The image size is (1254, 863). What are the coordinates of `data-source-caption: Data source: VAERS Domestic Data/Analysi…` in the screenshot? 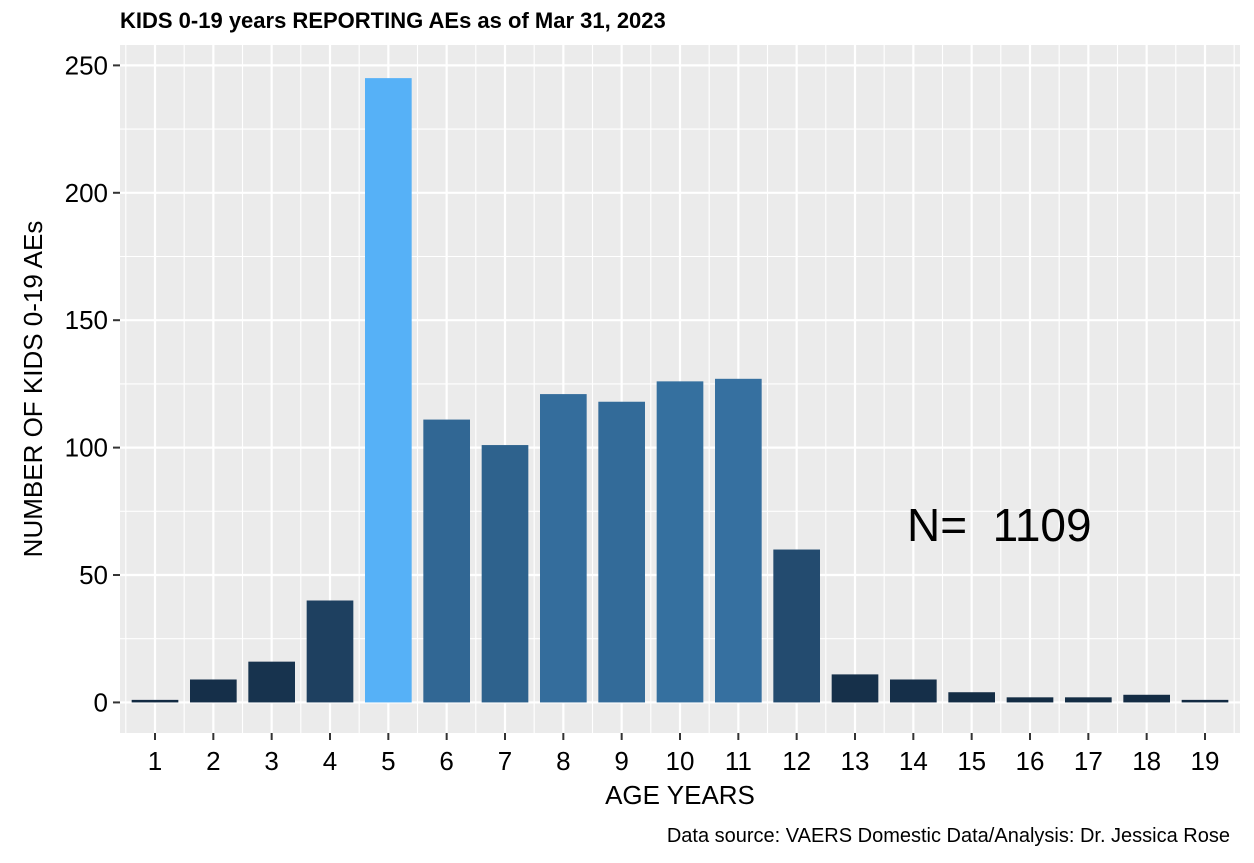 It's located at (948, 836).